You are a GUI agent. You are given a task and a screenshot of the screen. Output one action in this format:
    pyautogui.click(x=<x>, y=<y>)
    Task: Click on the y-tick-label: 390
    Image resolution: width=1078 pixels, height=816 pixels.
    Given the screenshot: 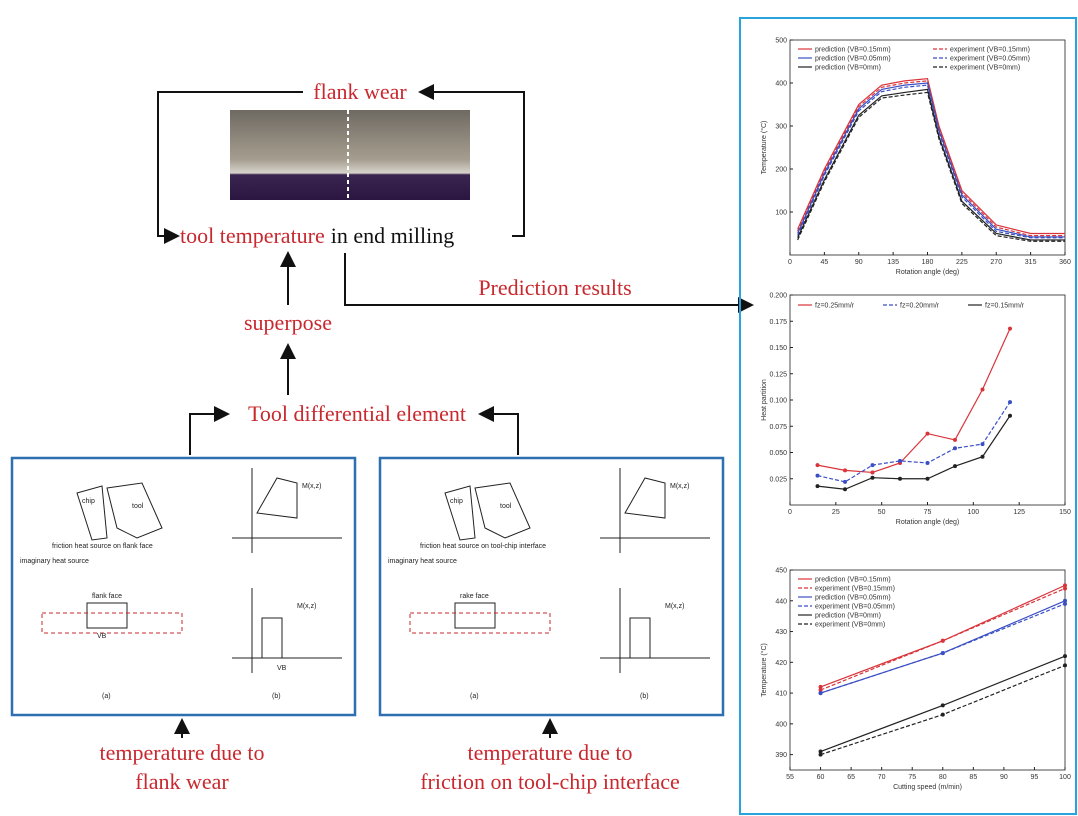 What is the action you would take?
    pyautogui.click(x=781, y=755)
    